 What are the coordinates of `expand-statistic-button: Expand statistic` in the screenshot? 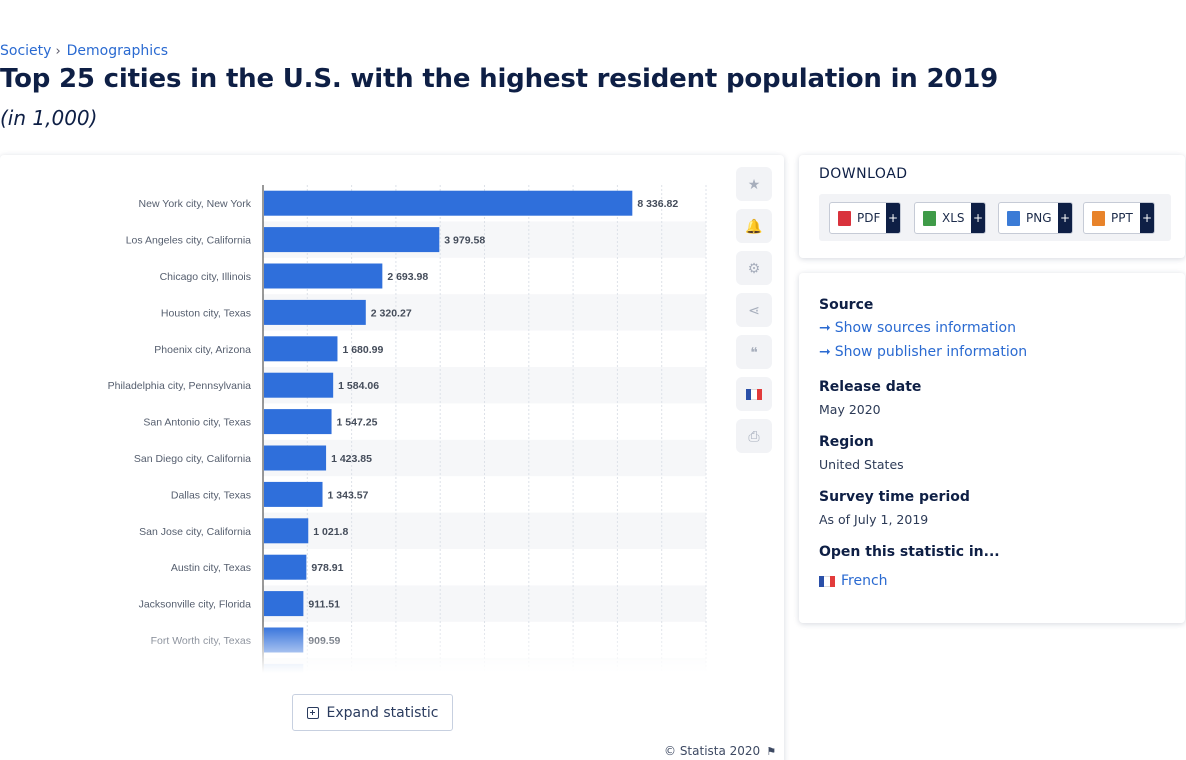 It's located at (372, 712).